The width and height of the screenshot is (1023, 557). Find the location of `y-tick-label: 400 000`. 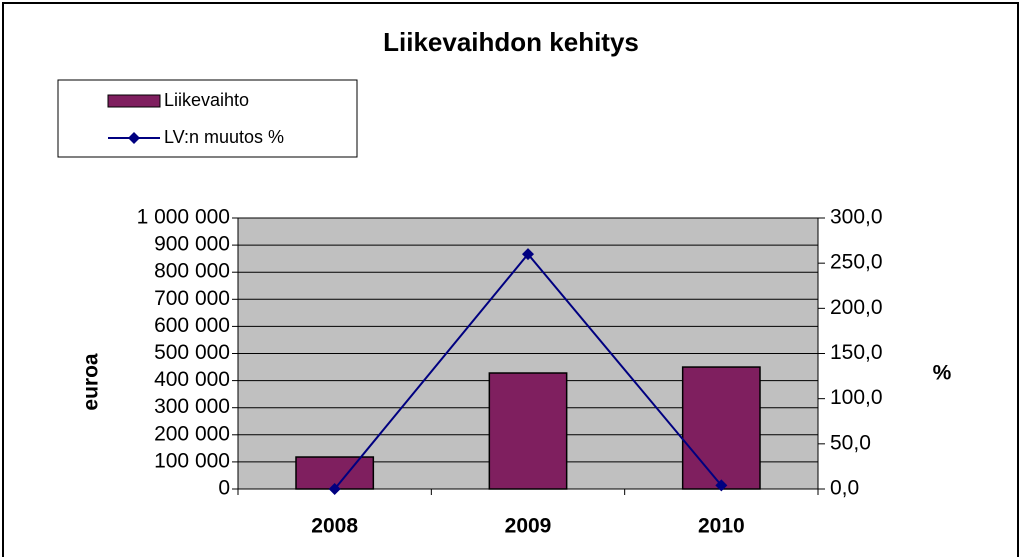

y-tick-label: 400 000 is located at coordinates (192, 379).